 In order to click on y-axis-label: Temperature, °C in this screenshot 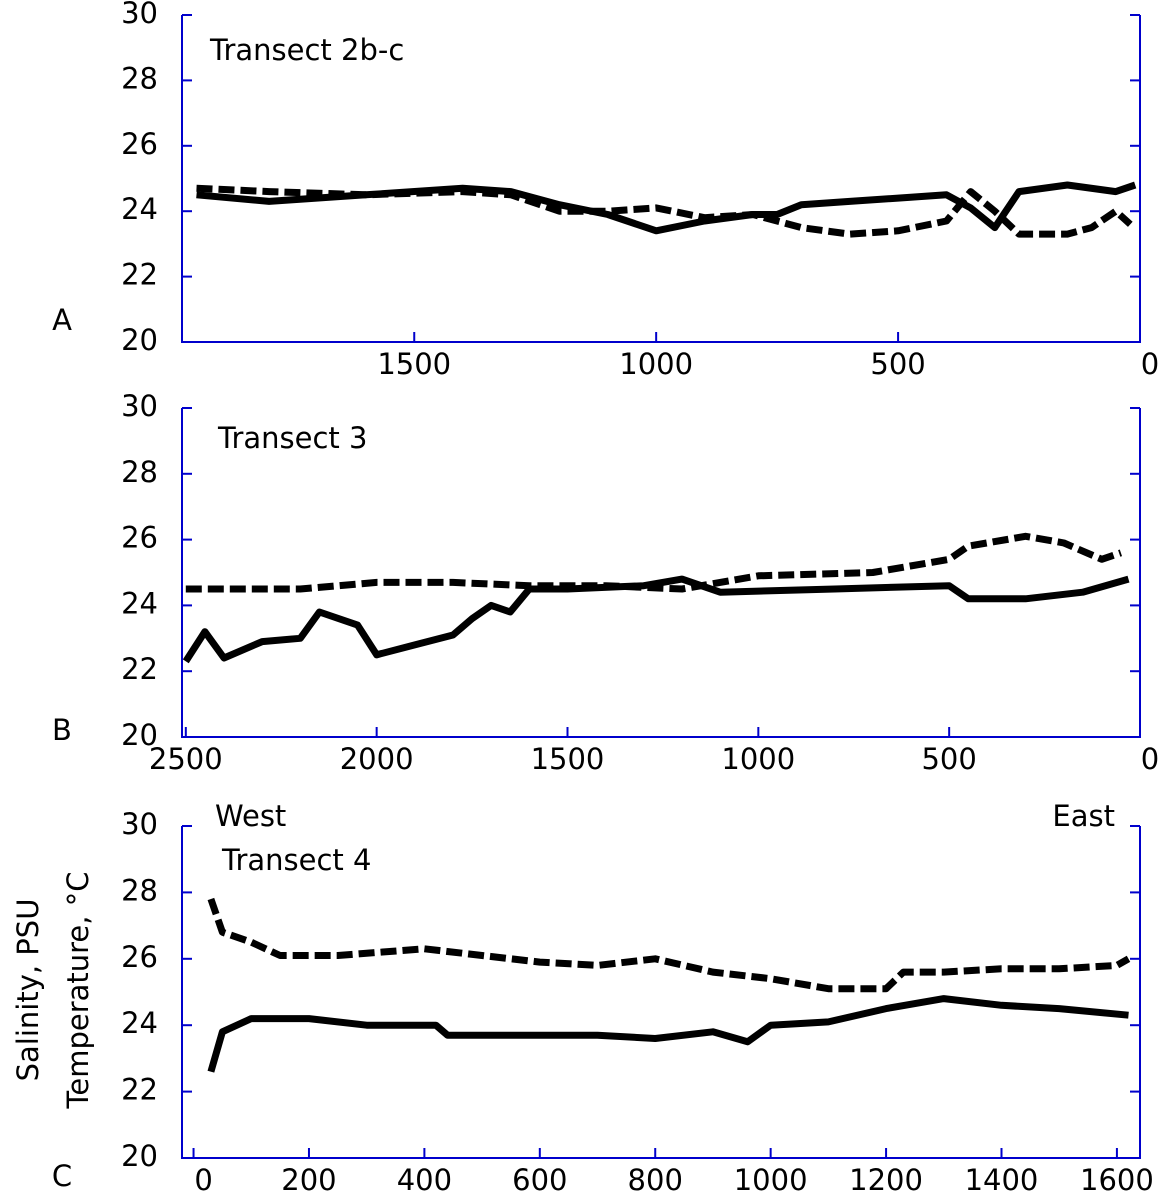, I will do `click(78, 991)`.